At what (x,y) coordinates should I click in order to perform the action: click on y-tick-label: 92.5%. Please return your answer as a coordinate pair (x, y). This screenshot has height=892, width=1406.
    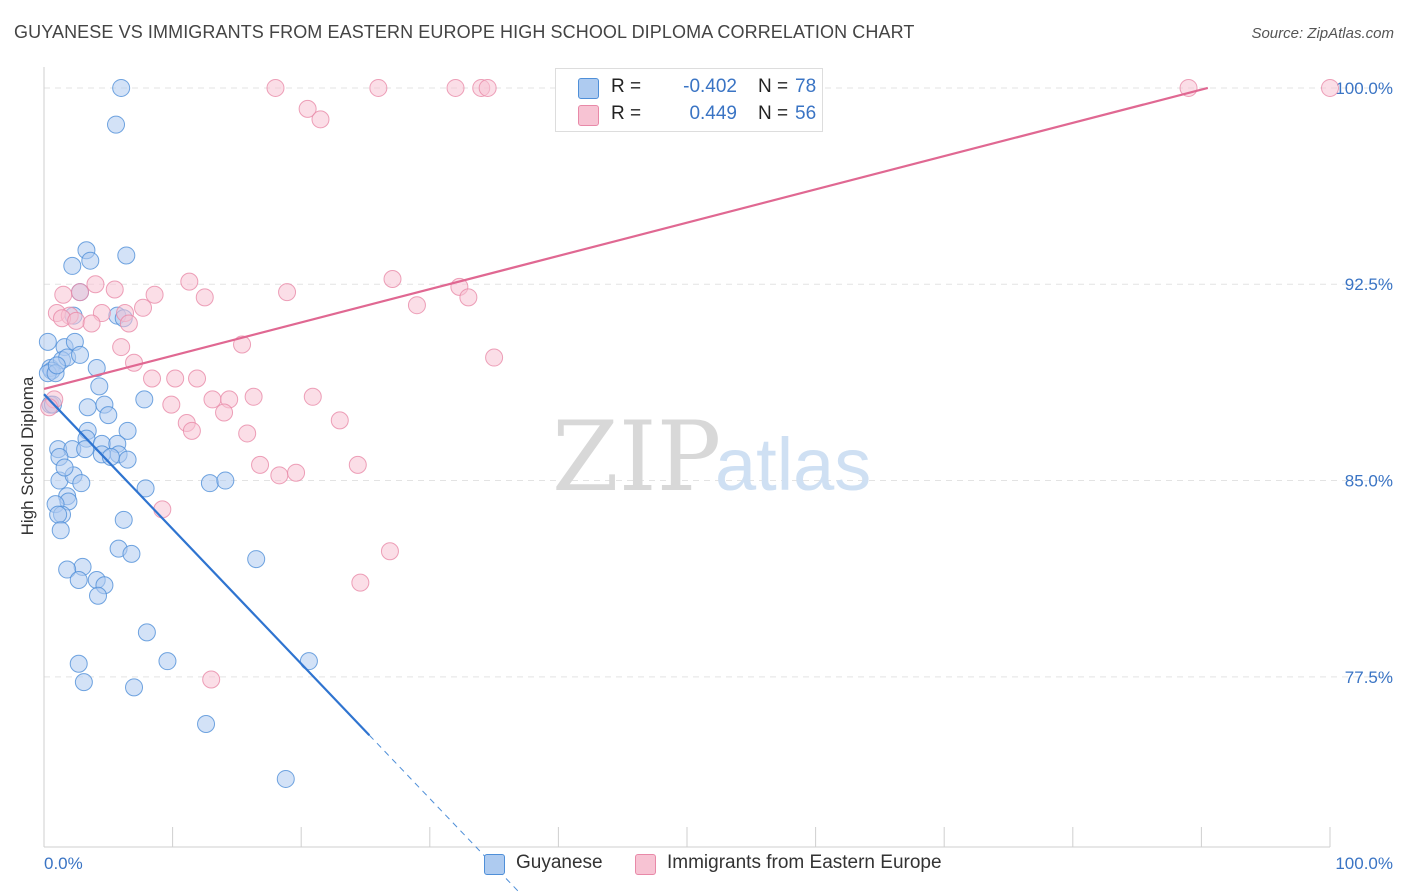
    Looking at the image, I should click on (1369, 284).